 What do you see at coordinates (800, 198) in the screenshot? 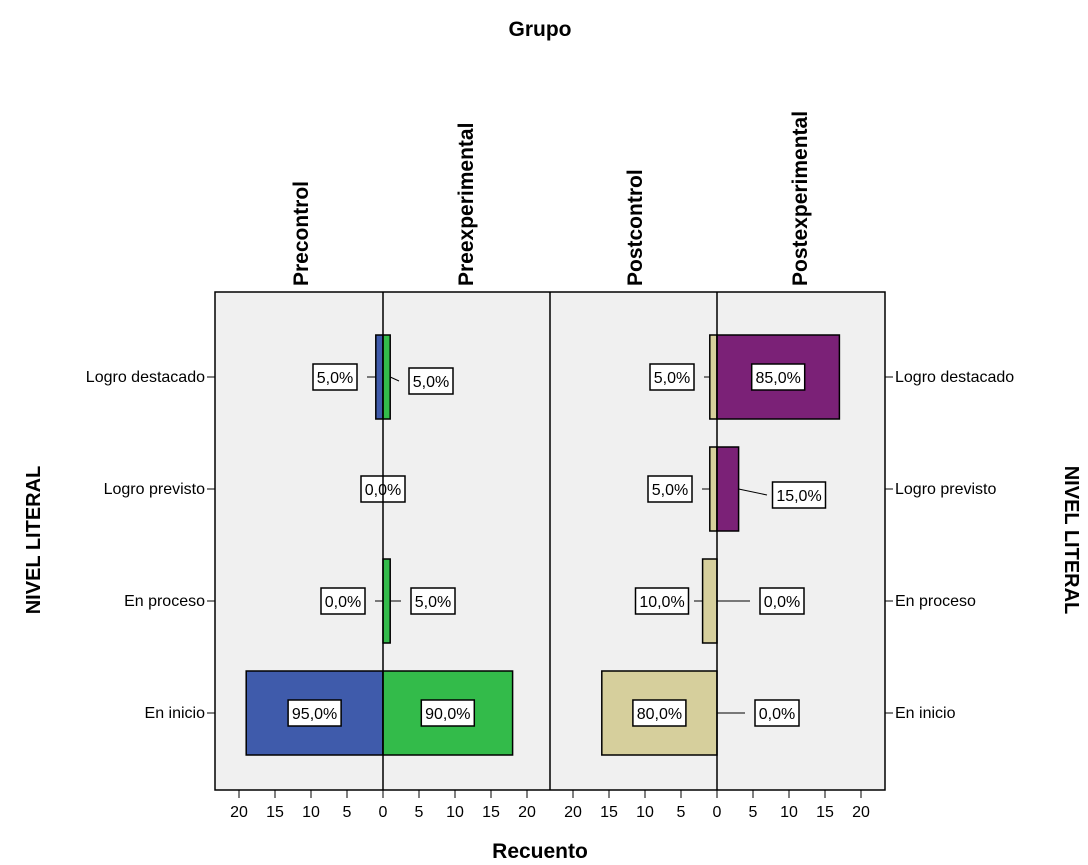
I see `group-label-postexperimental: Postexperimental` at bounding box center [800, 198].